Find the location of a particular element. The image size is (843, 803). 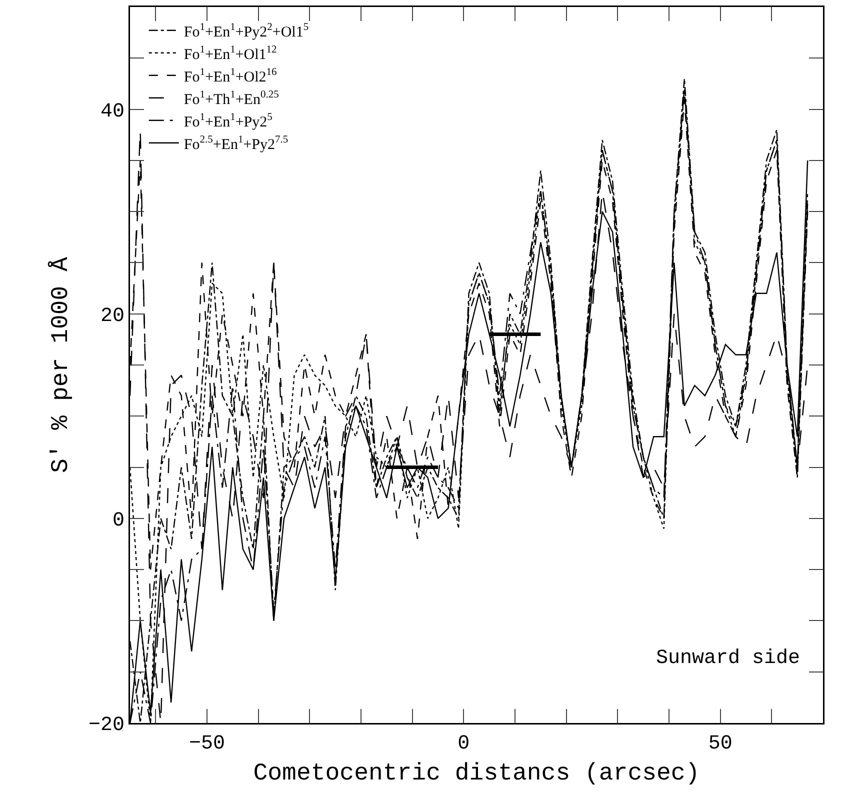

legend-label: Fo$^{1}$+En$^{1}$+Py2$^{2}$+Ol1$^{5}$ is located at coordinates (246, 31).